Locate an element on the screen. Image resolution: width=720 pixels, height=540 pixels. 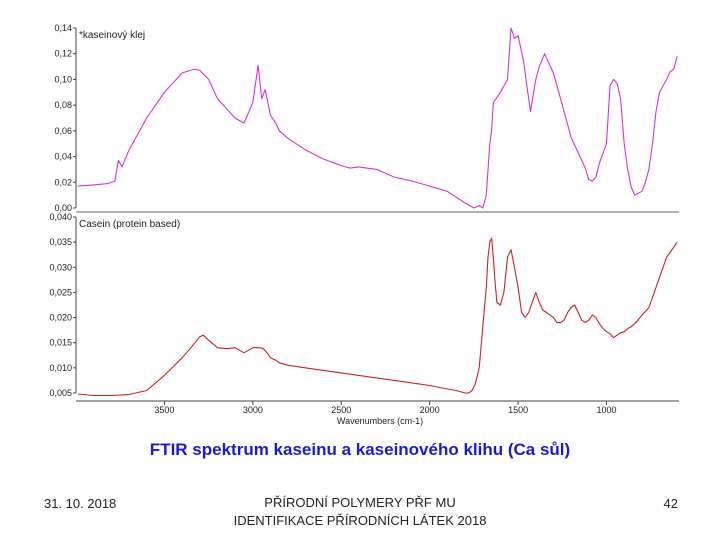
footer-date: 31. 10. 2018 is located at coordinates (80, 503).